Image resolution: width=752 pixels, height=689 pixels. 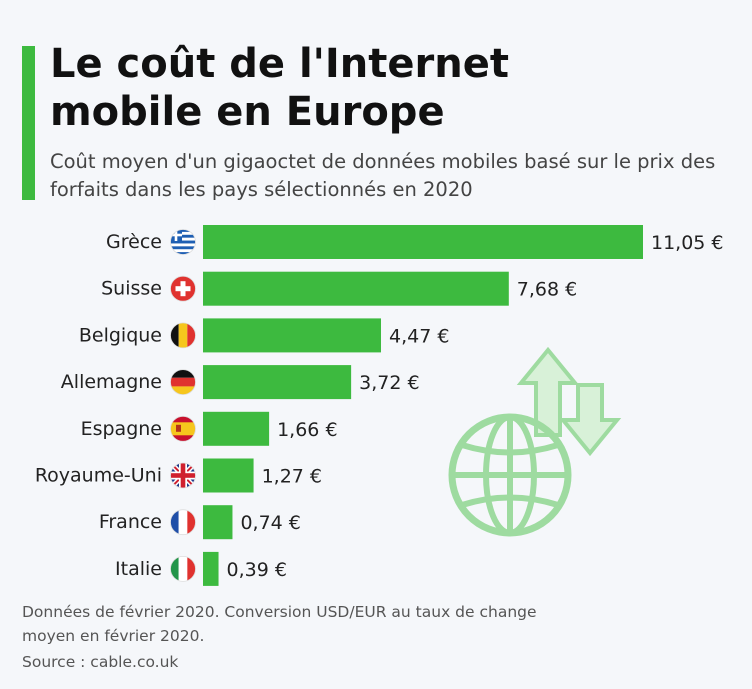 What do you see at coordinates (111, 382) in the screenshot?
I see `category-label: Allemagne` at bounding box center [111, 382].